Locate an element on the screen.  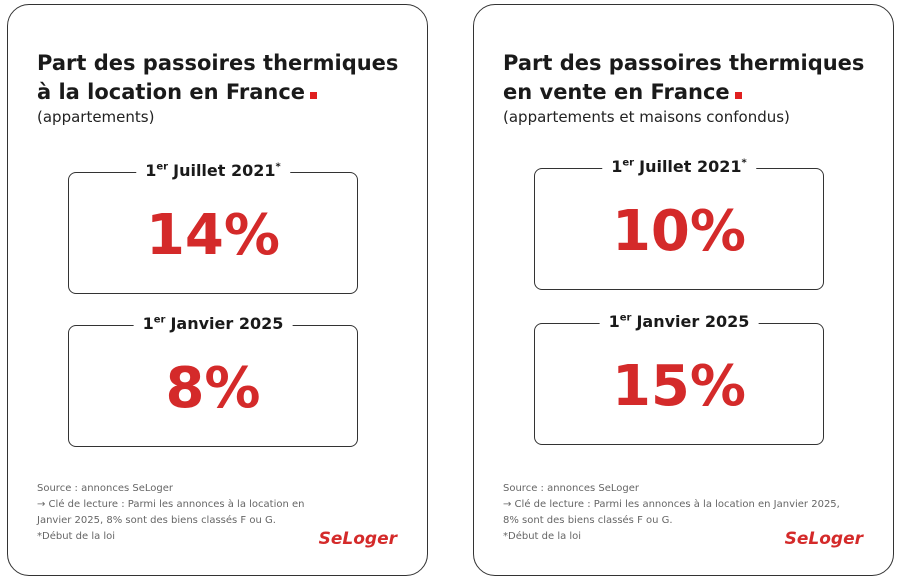
card-subtitle: (appartements) is located at coordinates (96, 117).